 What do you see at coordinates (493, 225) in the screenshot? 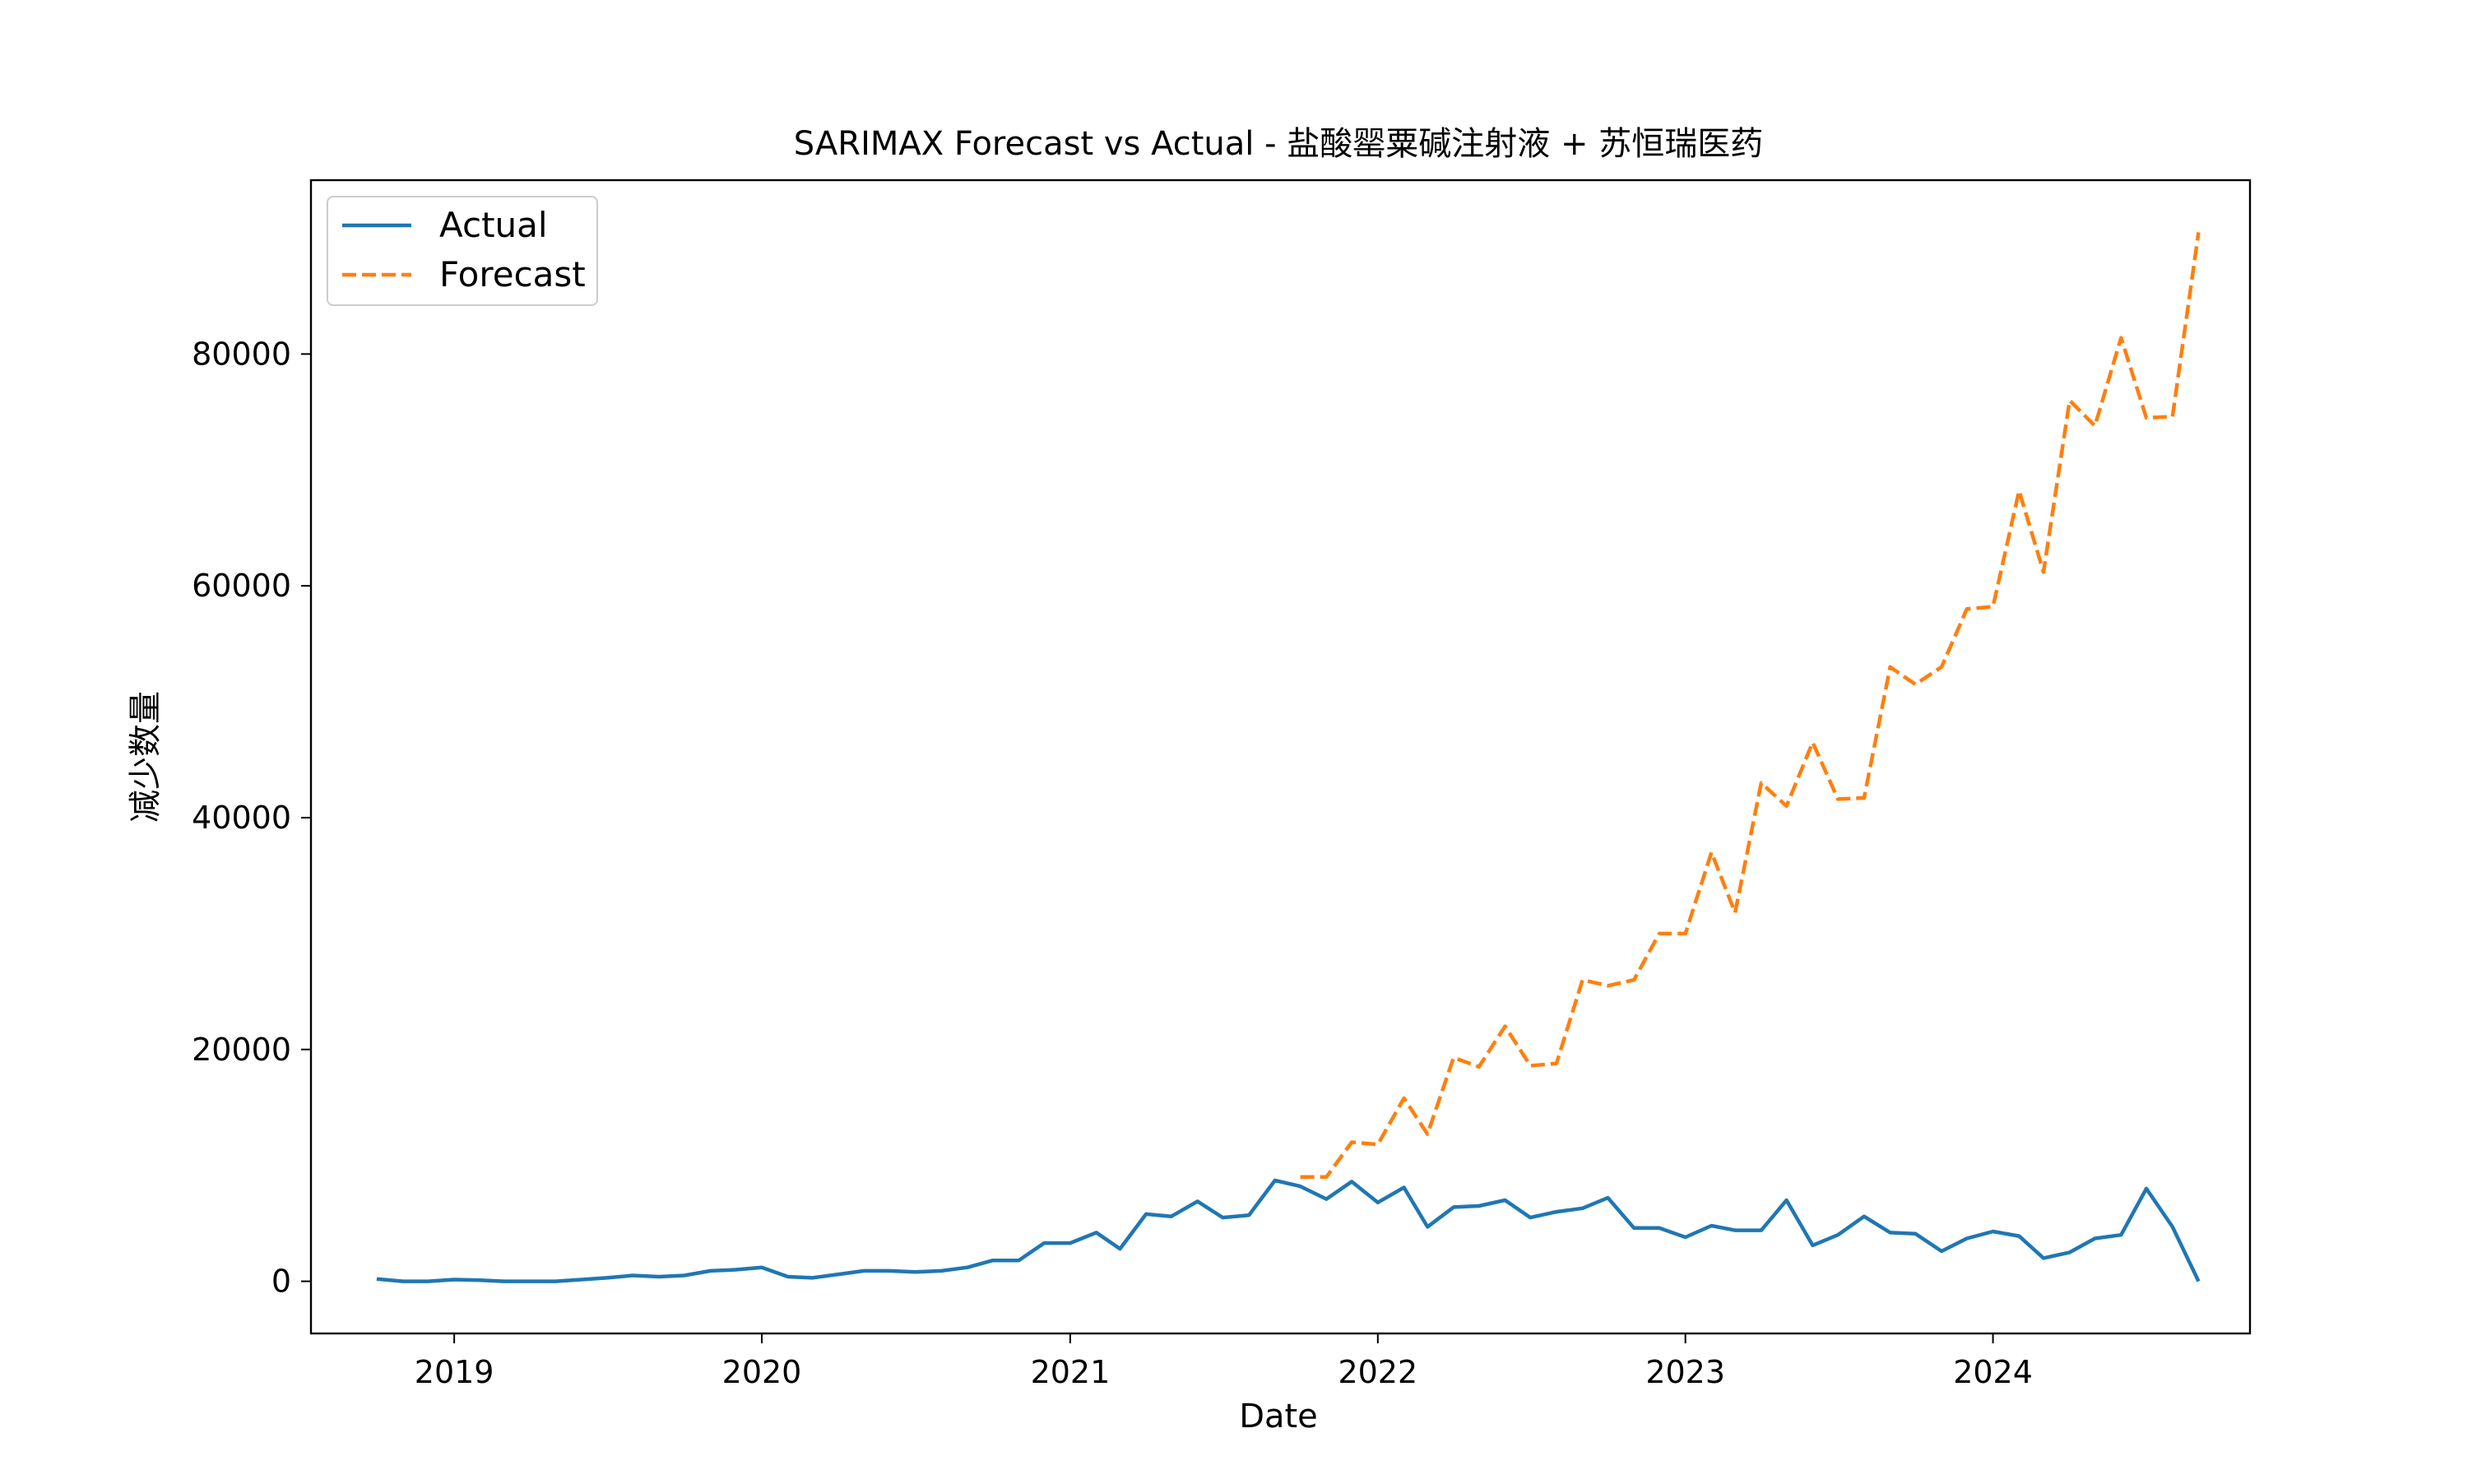
I see `legend-label-actual: Actual` at bounding box center [493, 225].